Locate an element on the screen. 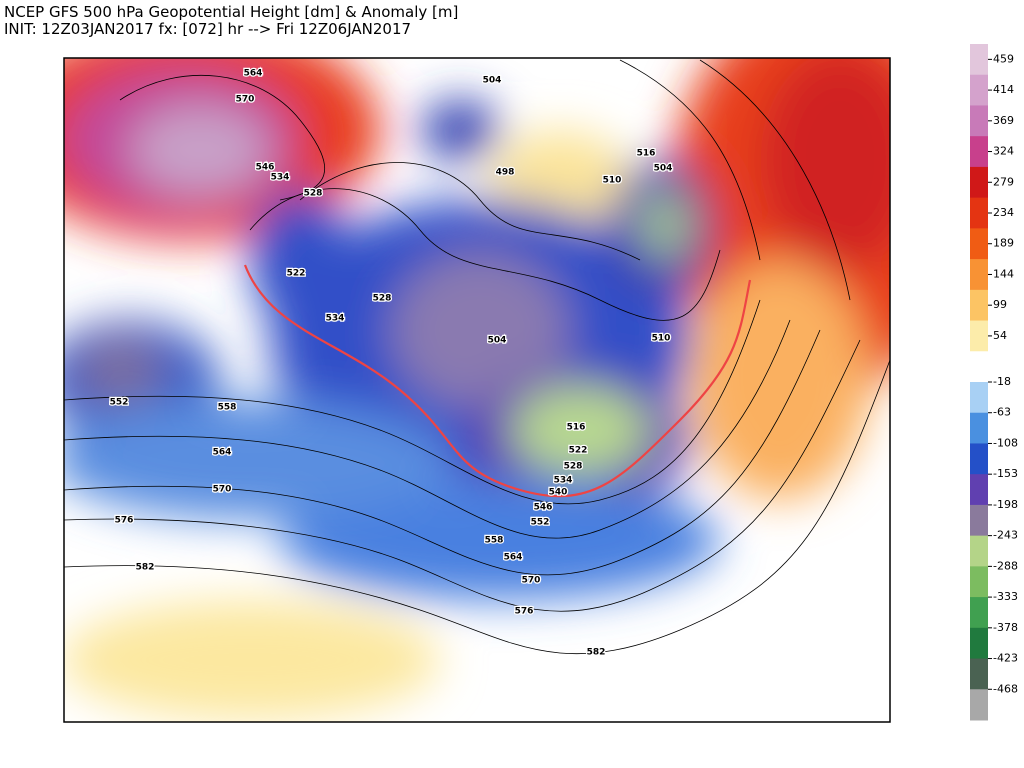  colorbar-label: -198 is located at coordinates (1005, 504).